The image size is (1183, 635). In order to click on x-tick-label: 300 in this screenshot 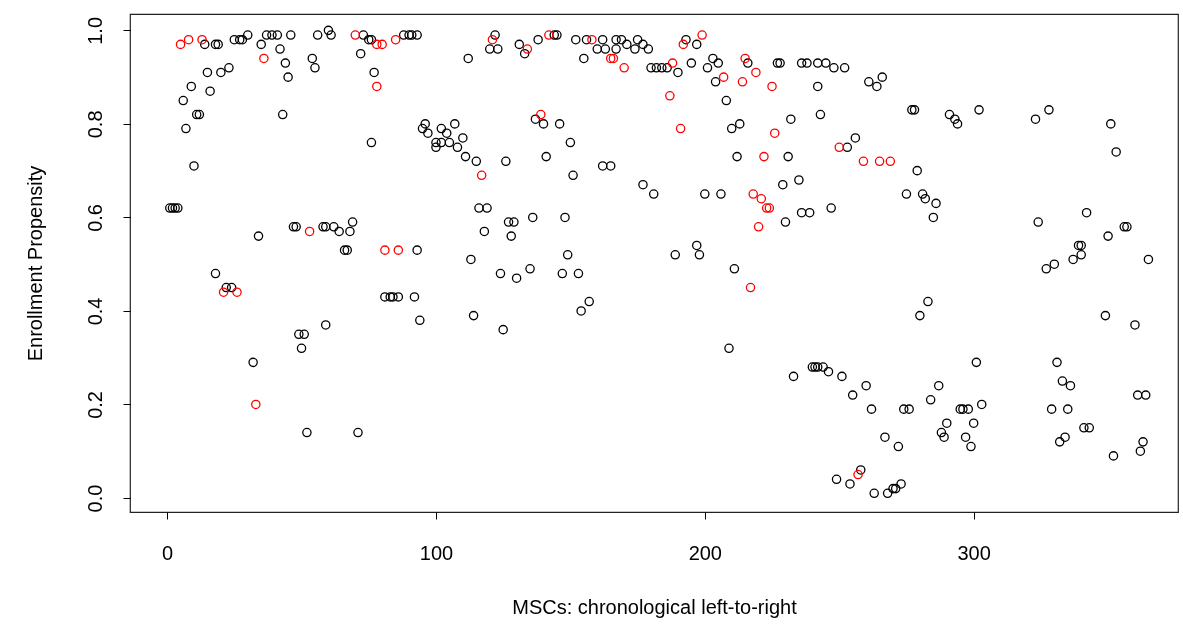, I will do `click(974, 552)`.